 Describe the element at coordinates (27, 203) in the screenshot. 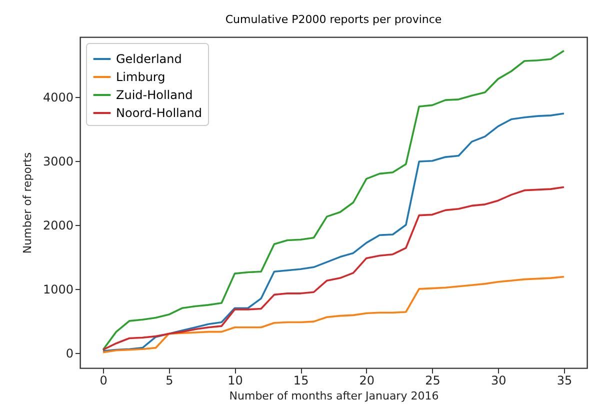

I see `y-axis-title: Number of reports` at that location.